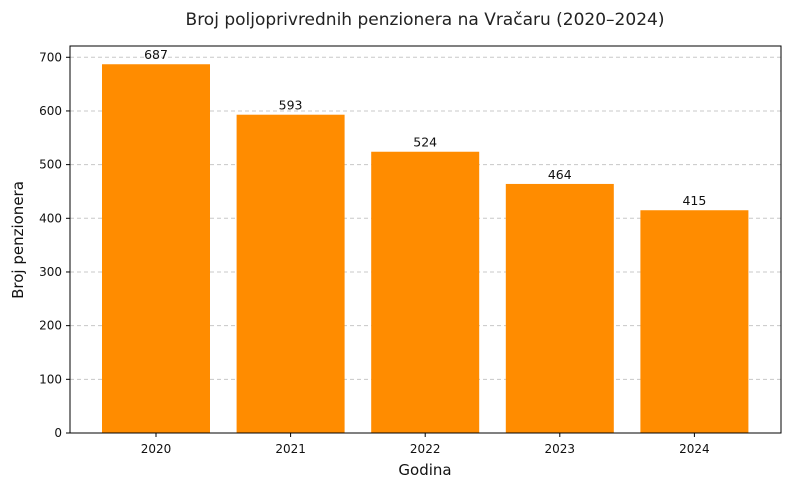 Image resolution: width=790 pixels, height=490 pixels. What do you see at coordinates (290, 273) in the screenshot?
I see `bar-2021` at bounding box center [290, 273].